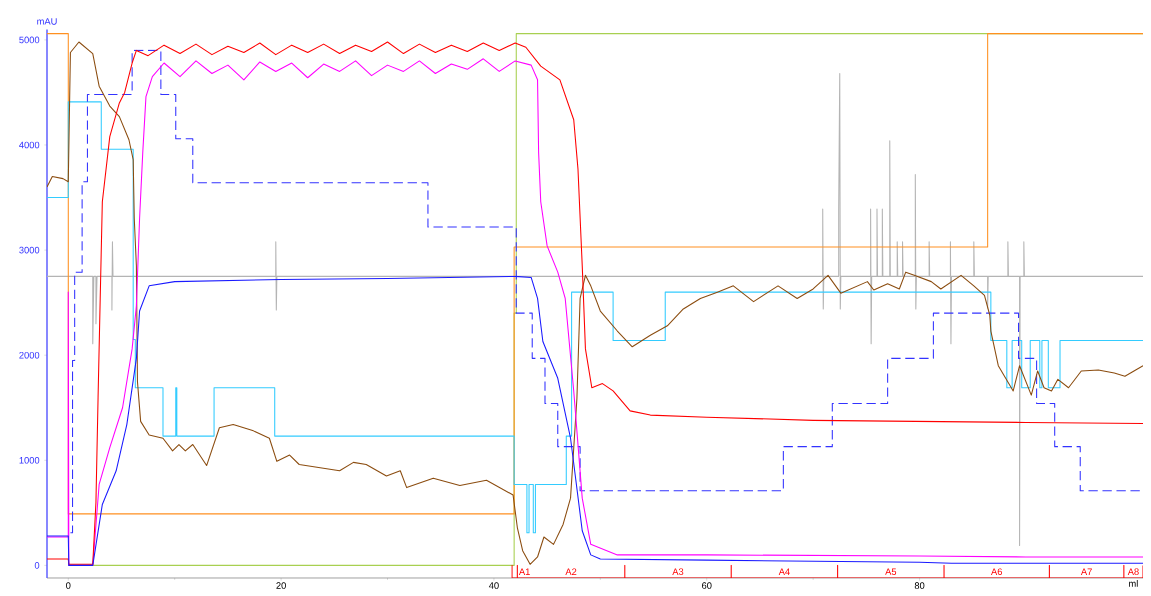  I want to click on annotation: A5, so click(891, 571).